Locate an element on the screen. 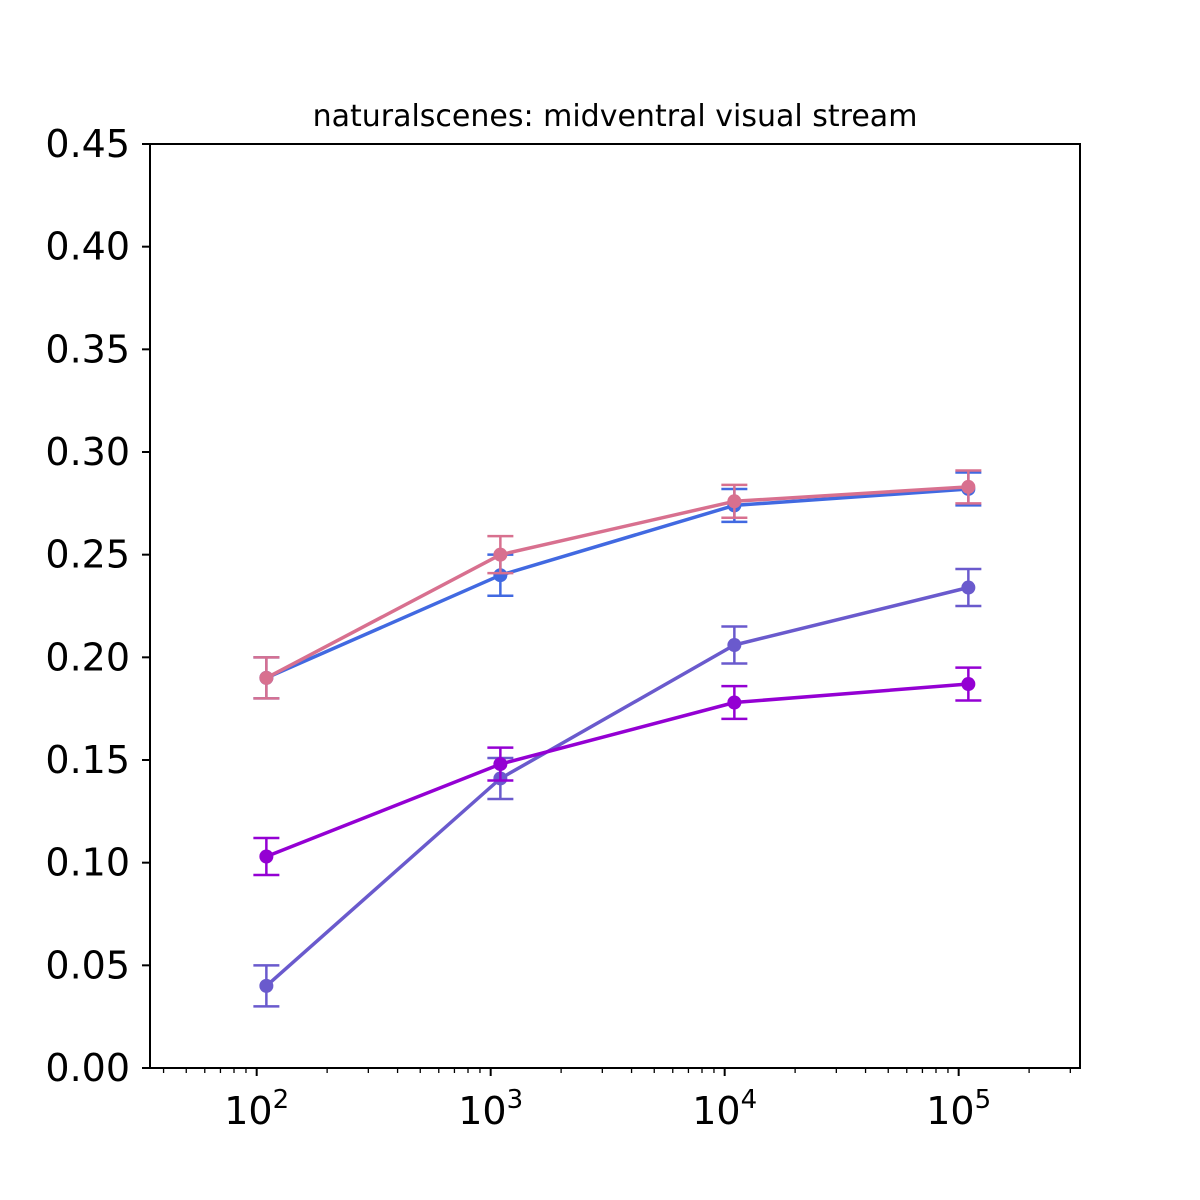 The height and width of the screenshot is (1200, 1200). y-axis: 0.00 0.05 0.10 0.15 0.20 0.25 0.30 0.35 0.40 0.45 is located at coordinates (97, 606).